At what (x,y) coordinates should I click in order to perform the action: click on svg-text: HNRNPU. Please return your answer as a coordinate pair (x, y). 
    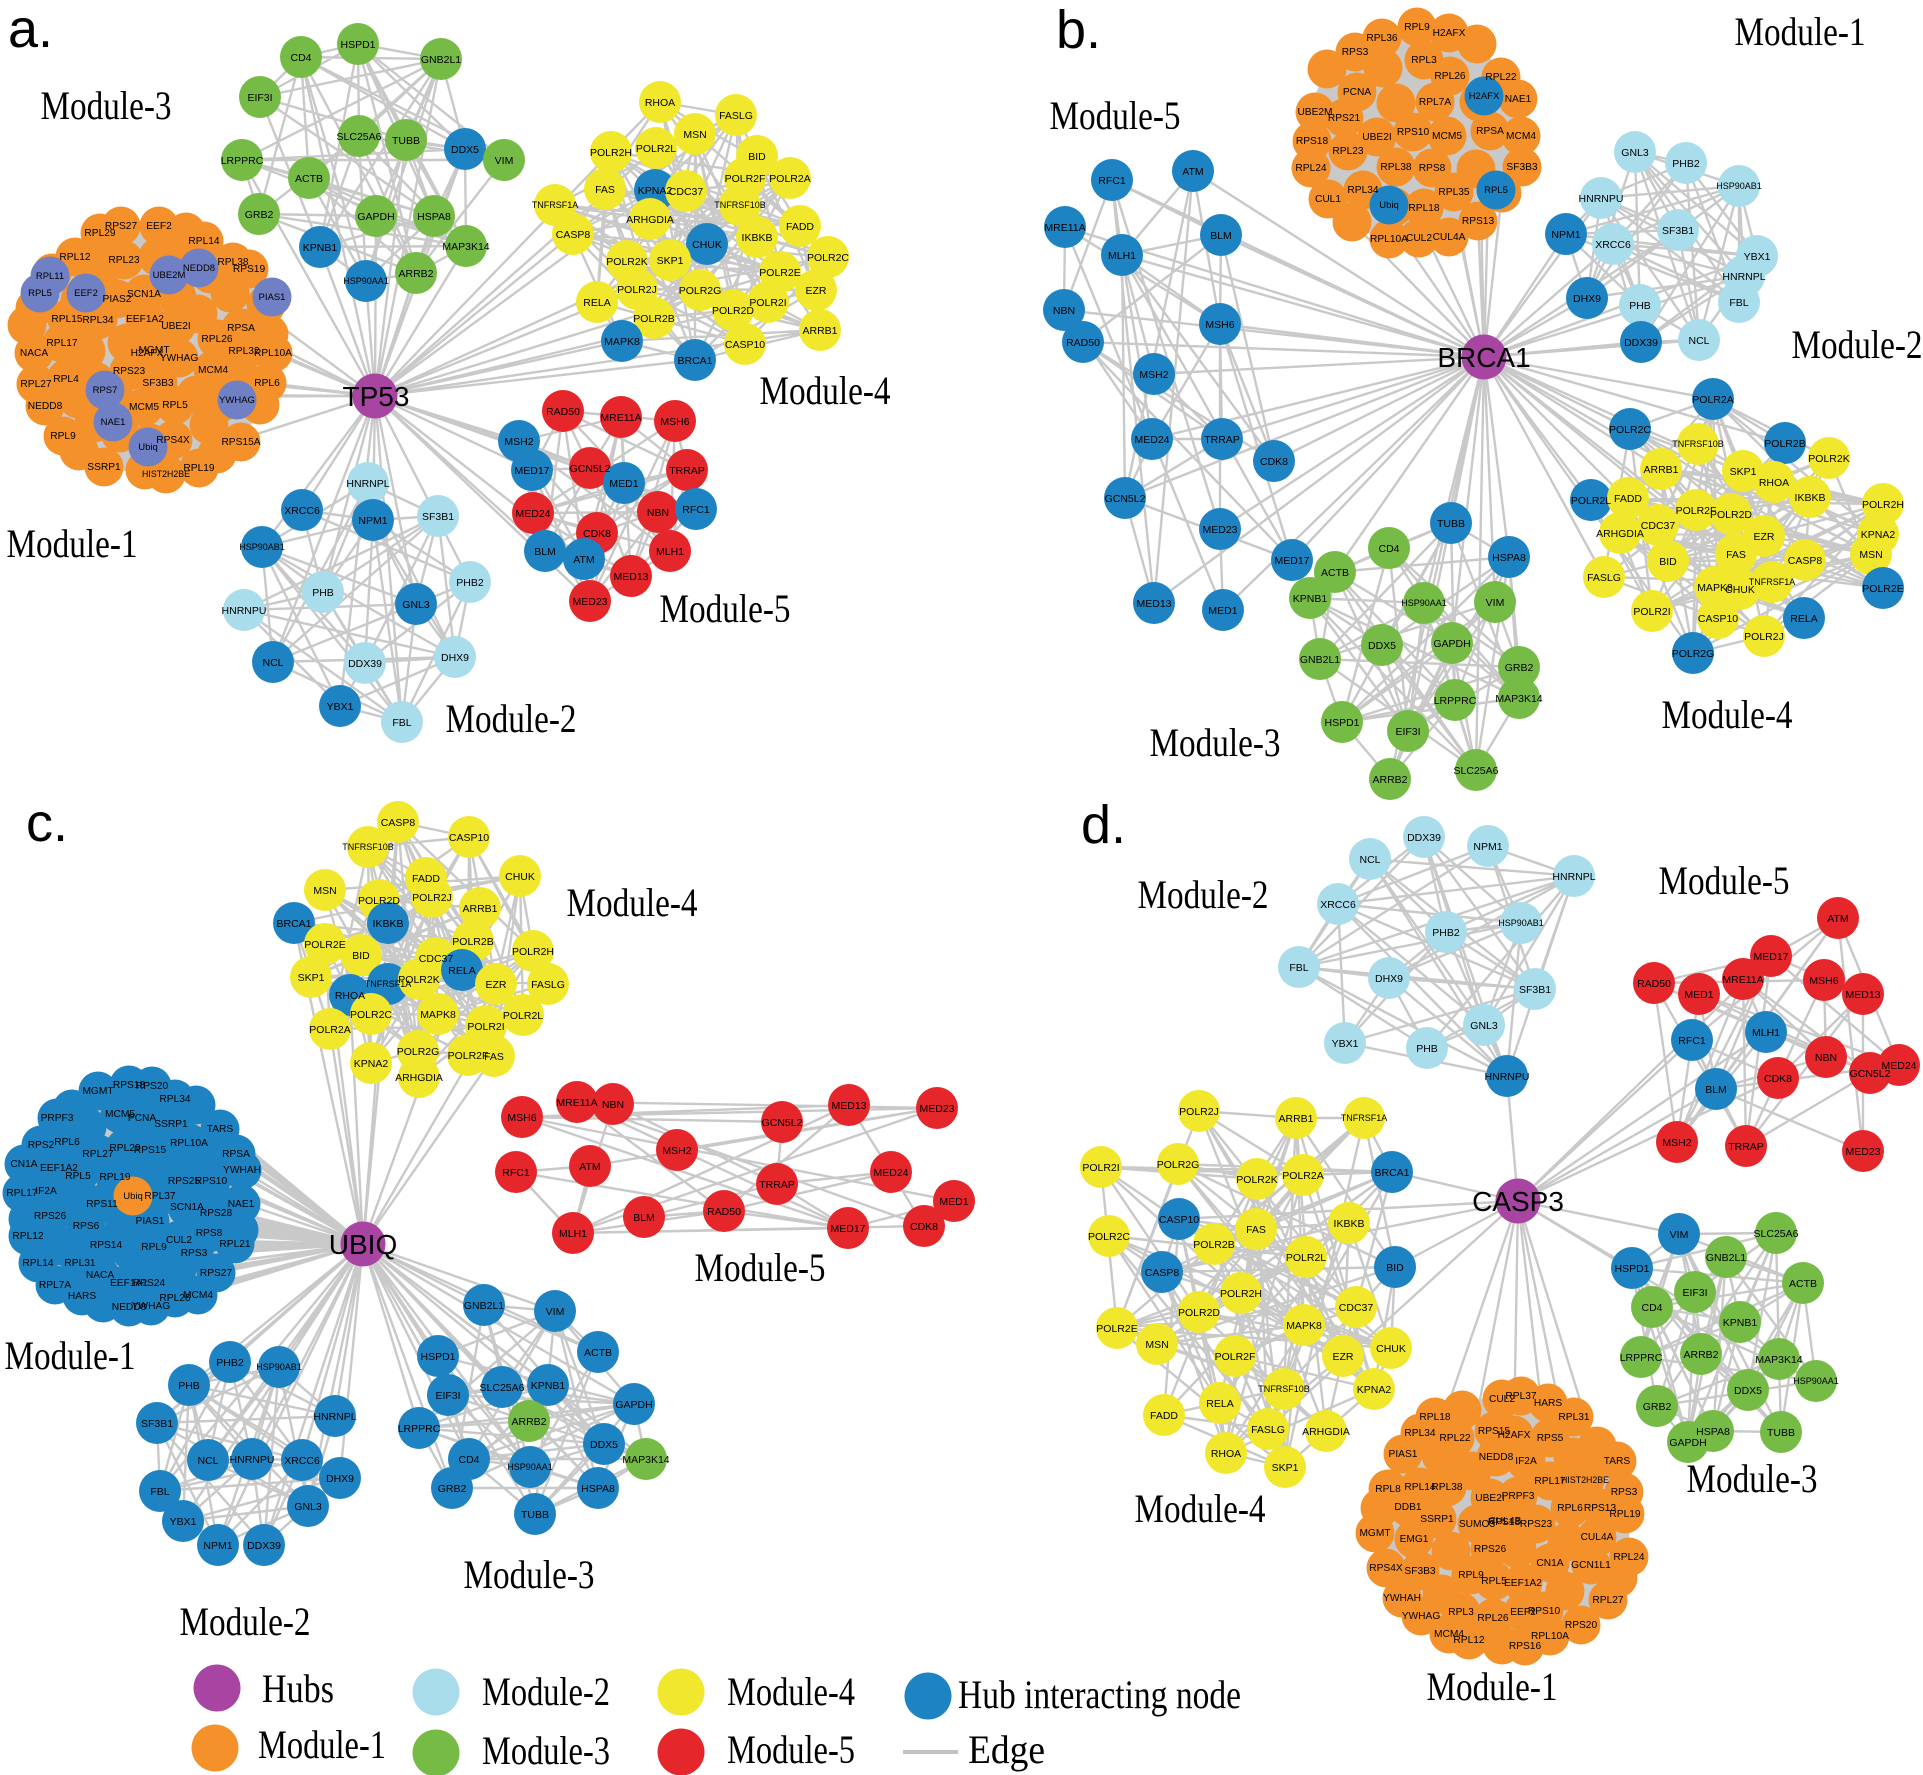
    Looking at the image, I should click on (252, 1460).